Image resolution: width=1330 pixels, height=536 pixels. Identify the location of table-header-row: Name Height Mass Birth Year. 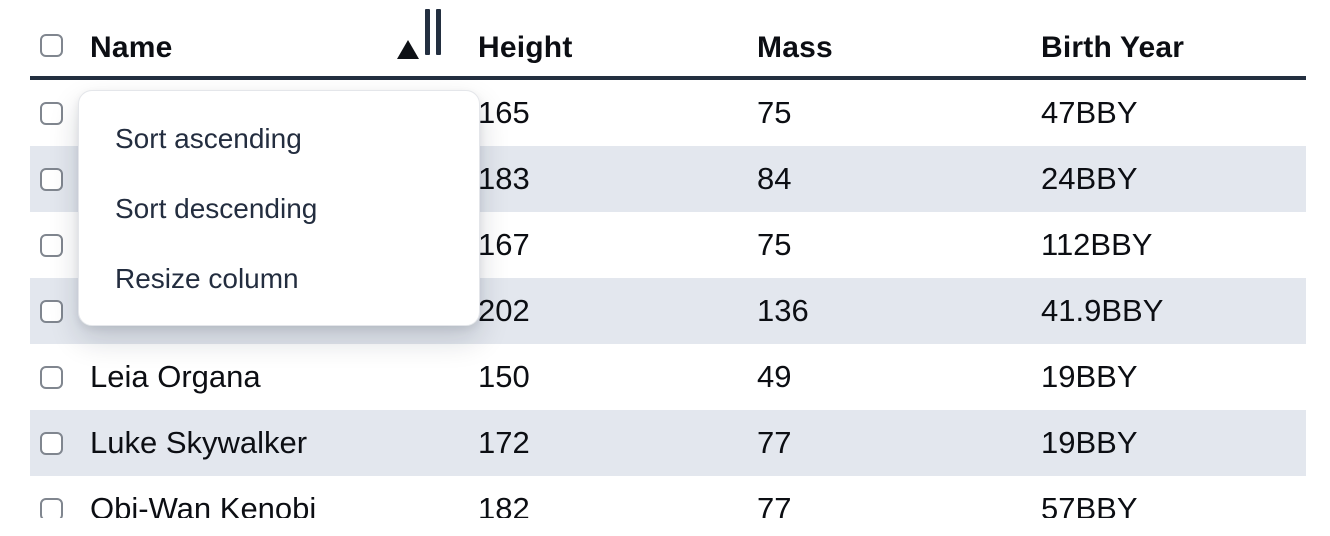
(668, 40).